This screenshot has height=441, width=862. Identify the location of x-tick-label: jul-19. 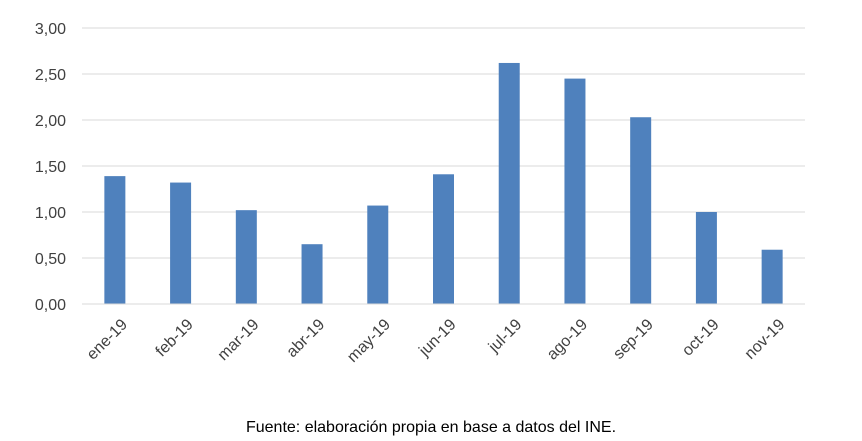
(505, 336).